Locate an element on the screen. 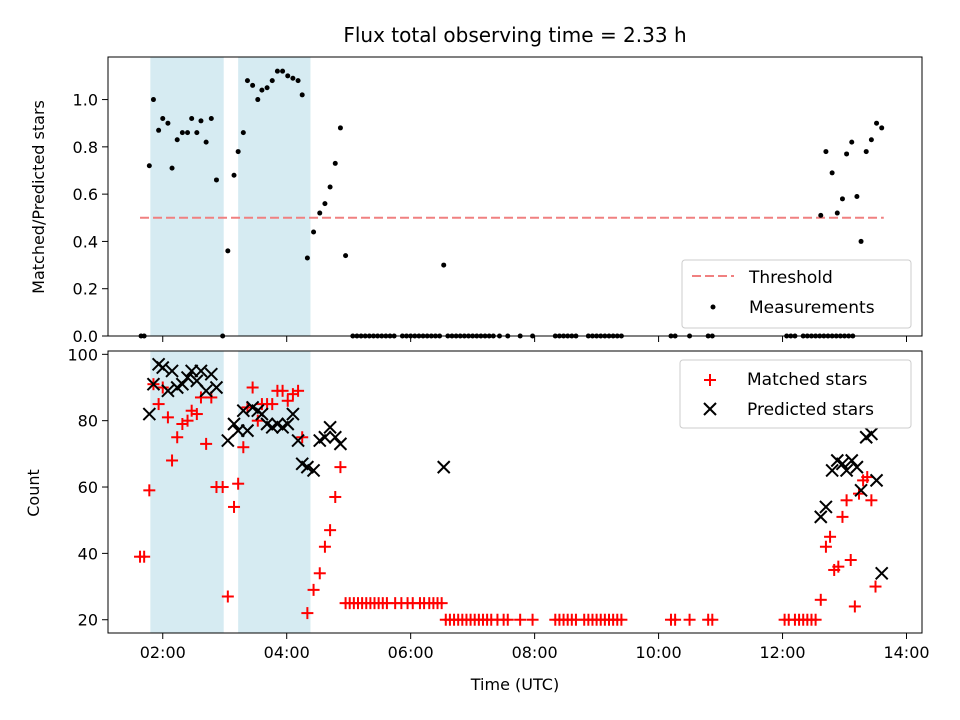  y-tick-label: 0.0 is located at coordinates (85, 336).